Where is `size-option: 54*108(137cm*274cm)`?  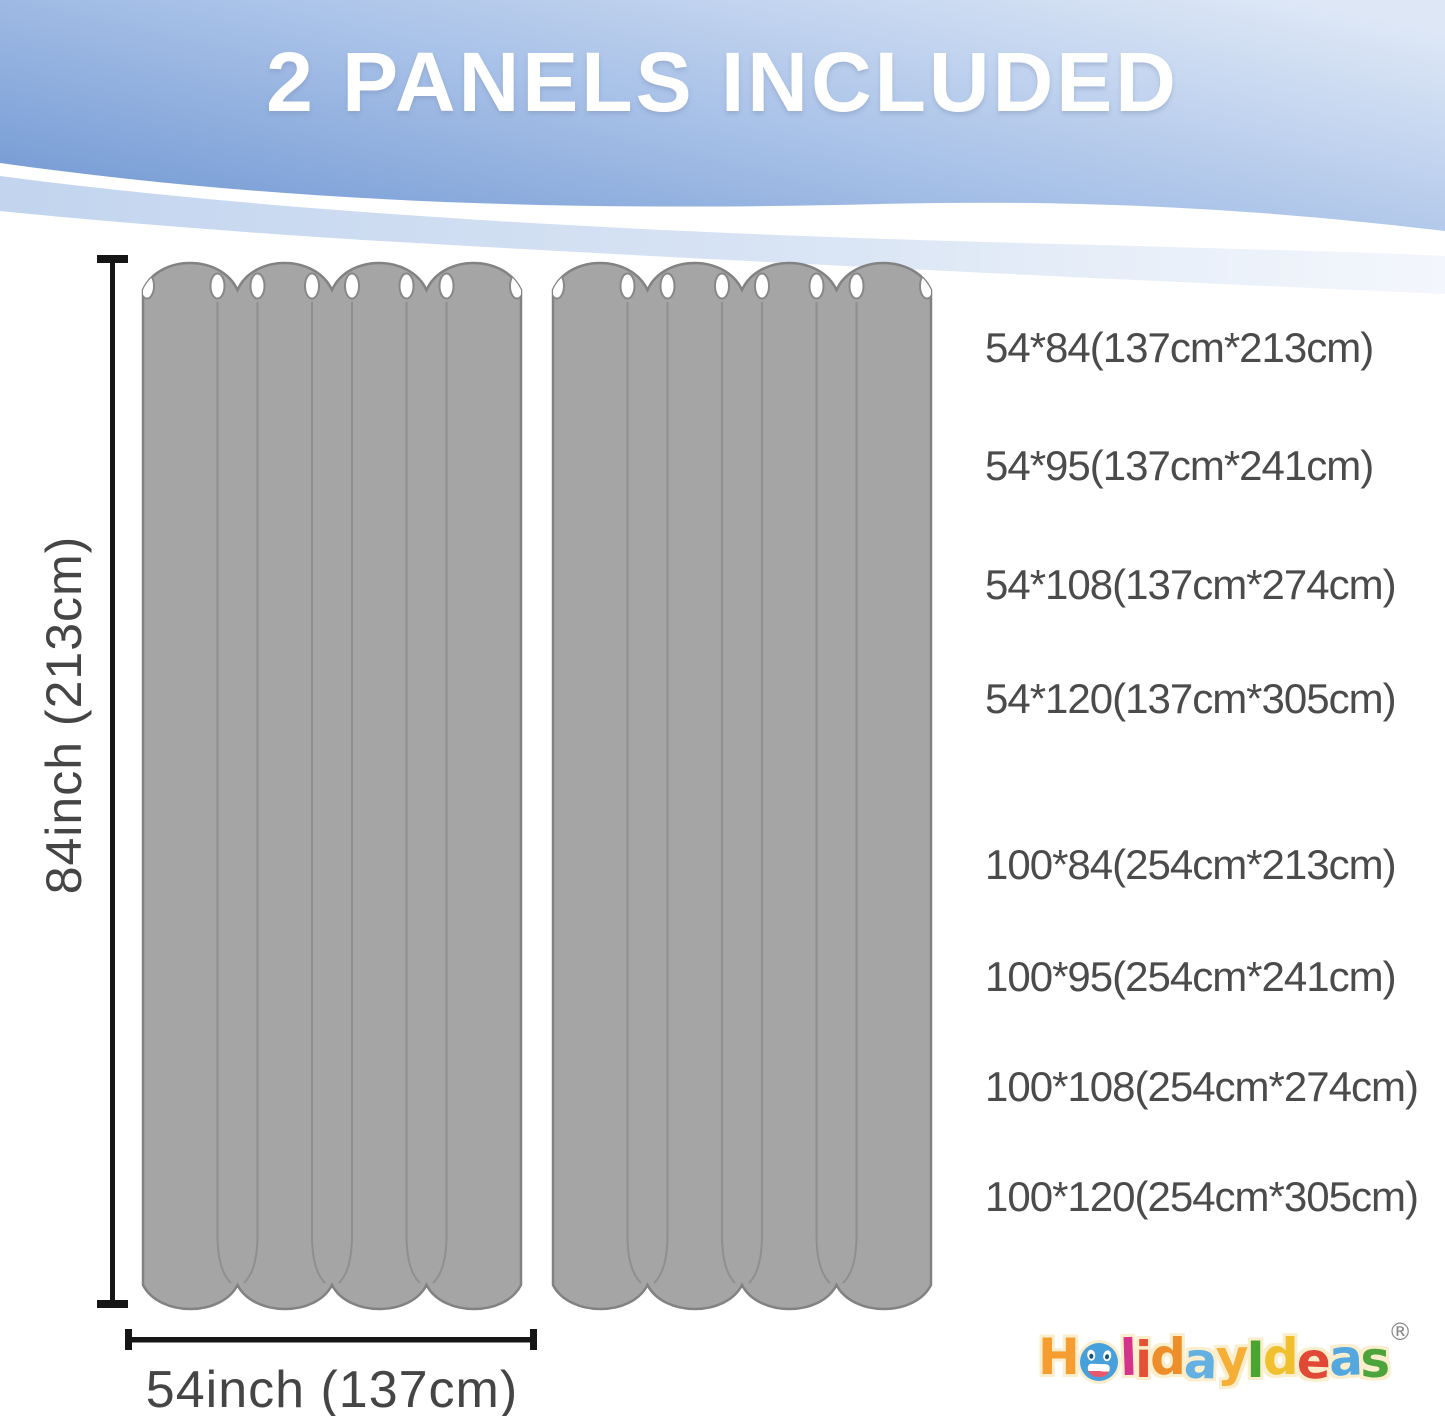 size-option: 54*108(137cm*274cm) is located at coordinates (1191, 584).